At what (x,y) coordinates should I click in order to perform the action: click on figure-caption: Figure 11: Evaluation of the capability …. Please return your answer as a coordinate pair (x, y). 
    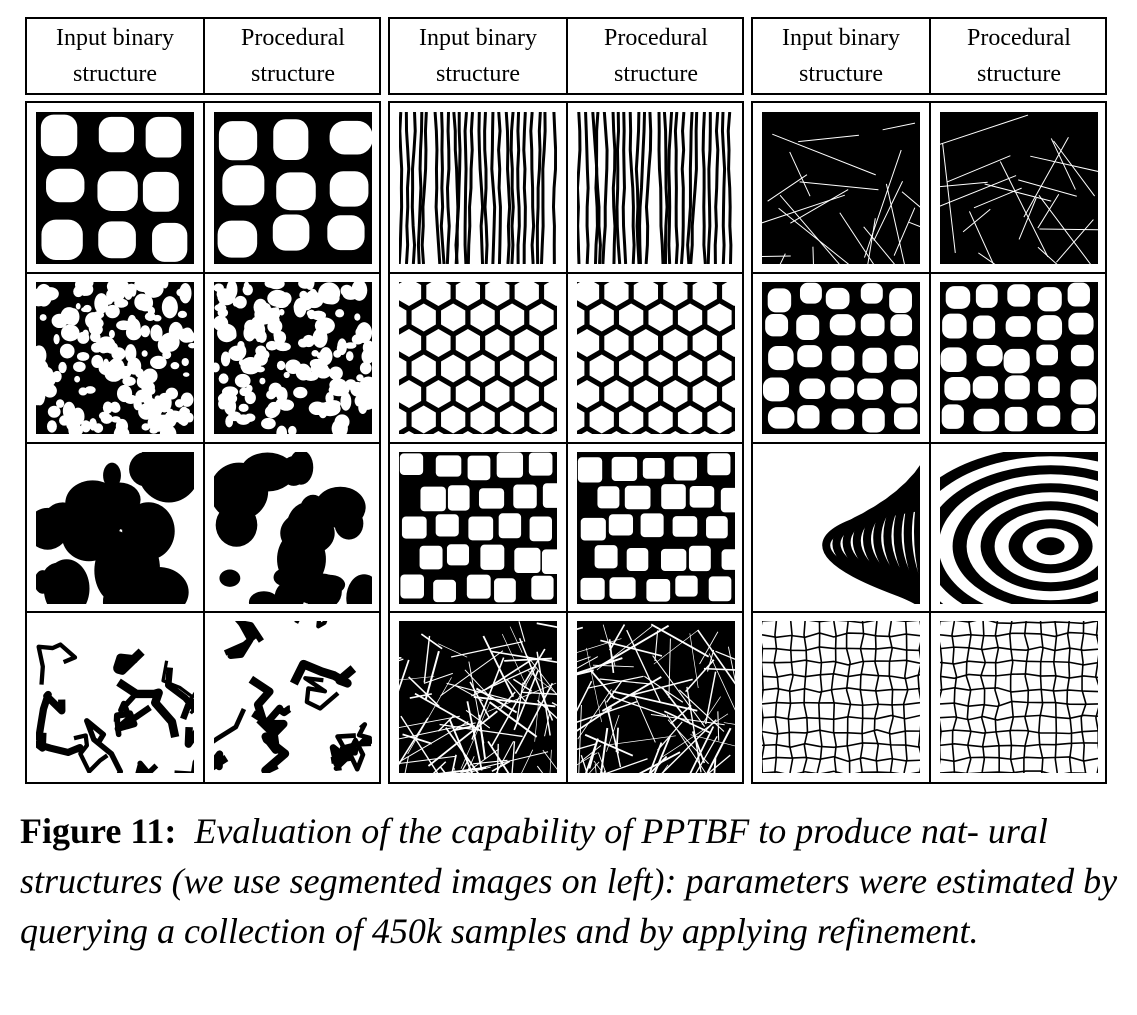
    Looking at the image, I should click on (570, 881).